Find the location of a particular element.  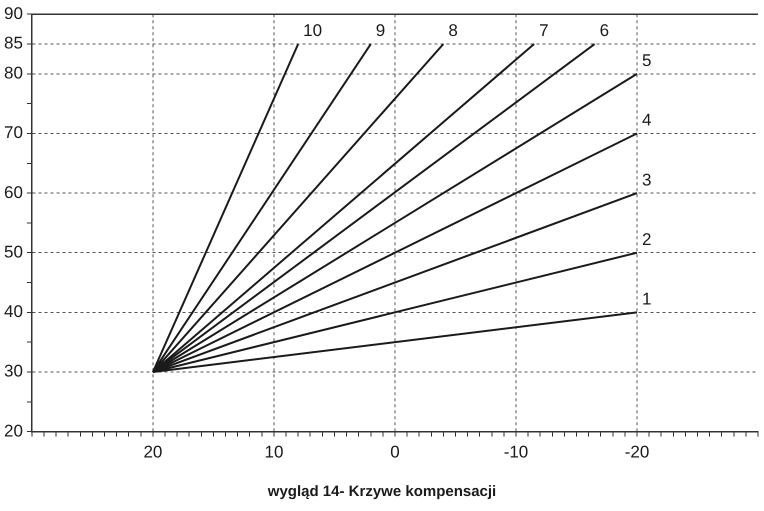

x-tick-label: 0 is located at coordinates (395, 452).